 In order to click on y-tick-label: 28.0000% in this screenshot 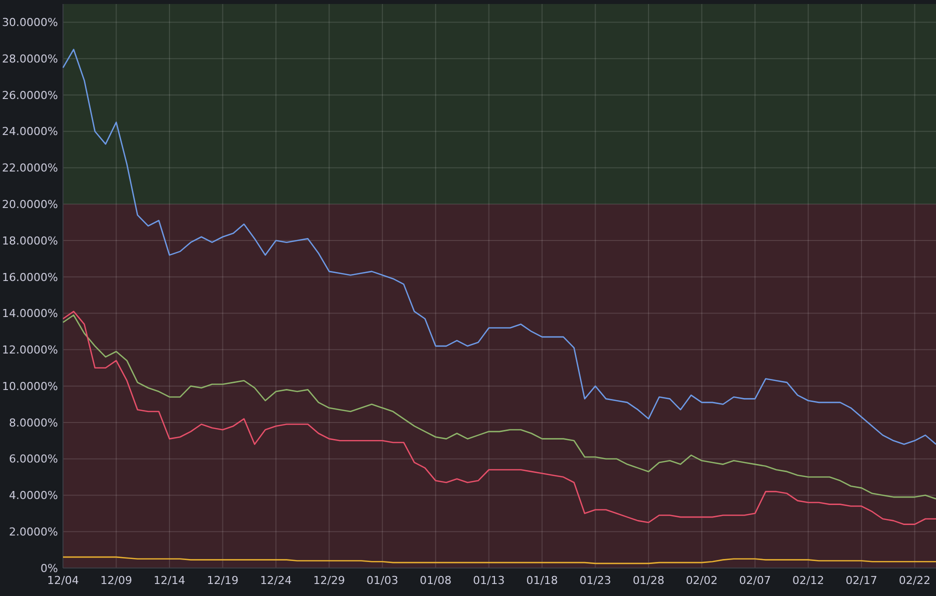, I will do `click(30, 59)`.